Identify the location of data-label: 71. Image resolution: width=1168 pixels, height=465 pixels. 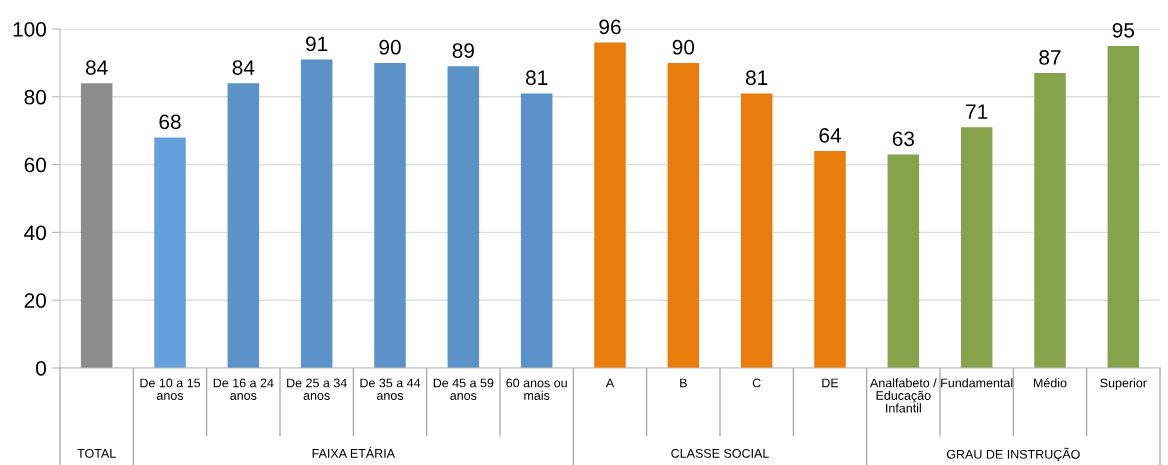
(977, 111).